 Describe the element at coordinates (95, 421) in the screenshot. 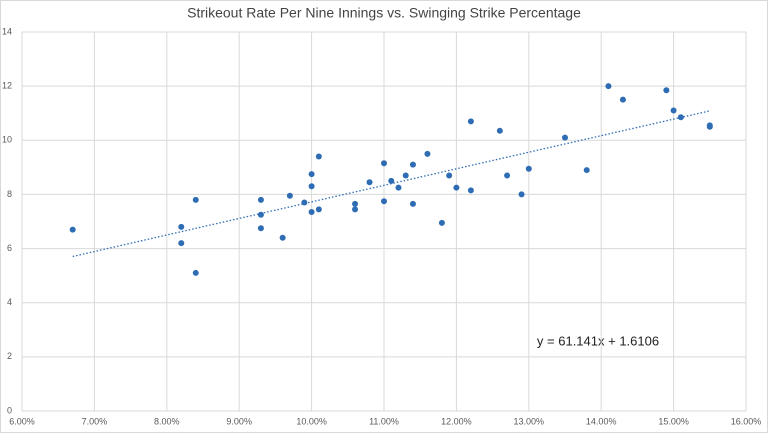

I see `x-tick-label: 7.00%` at that location.